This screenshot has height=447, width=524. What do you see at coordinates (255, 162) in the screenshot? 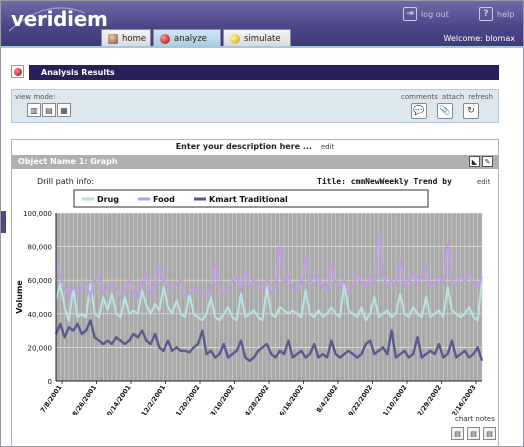
I see `object-title-bar: Object Name 1: Graph` at bounding box center [255, 162].